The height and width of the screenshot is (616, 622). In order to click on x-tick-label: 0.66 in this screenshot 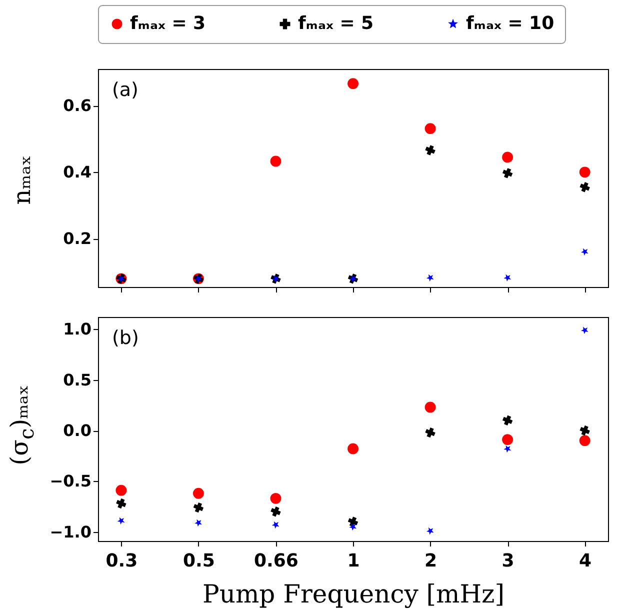, I will do `click(276, 561)`.